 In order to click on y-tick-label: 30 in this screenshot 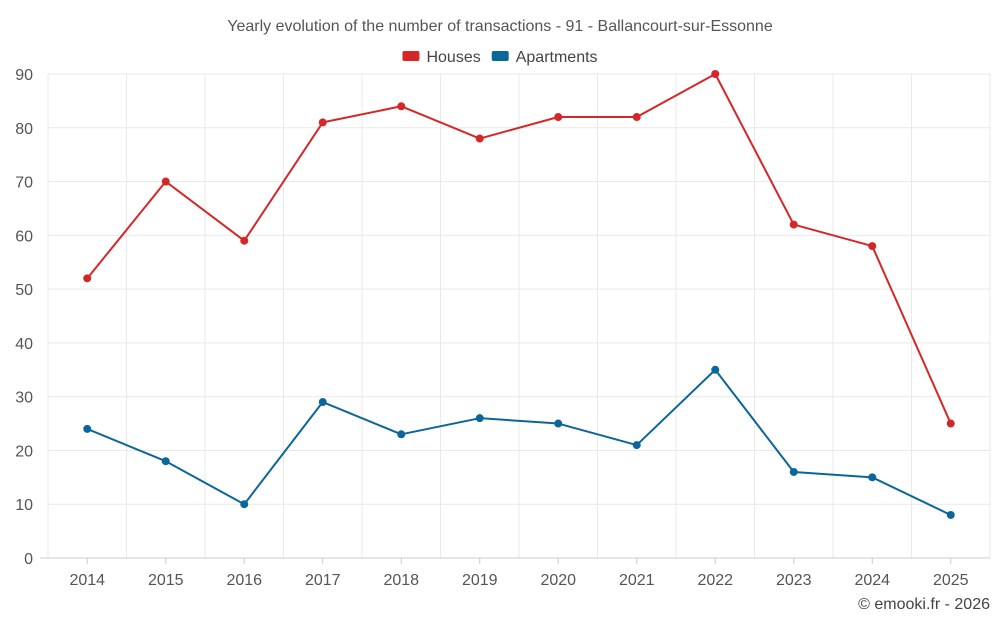, I will do `click(24, 398)`.